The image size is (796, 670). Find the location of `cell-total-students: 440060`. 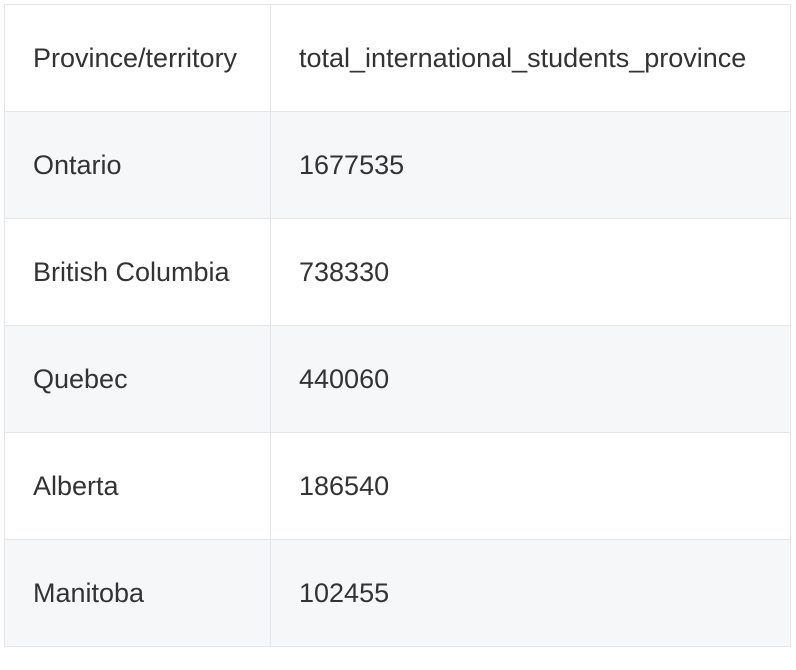

cell-total-students: 440060 is located at coordinates (530, 379).